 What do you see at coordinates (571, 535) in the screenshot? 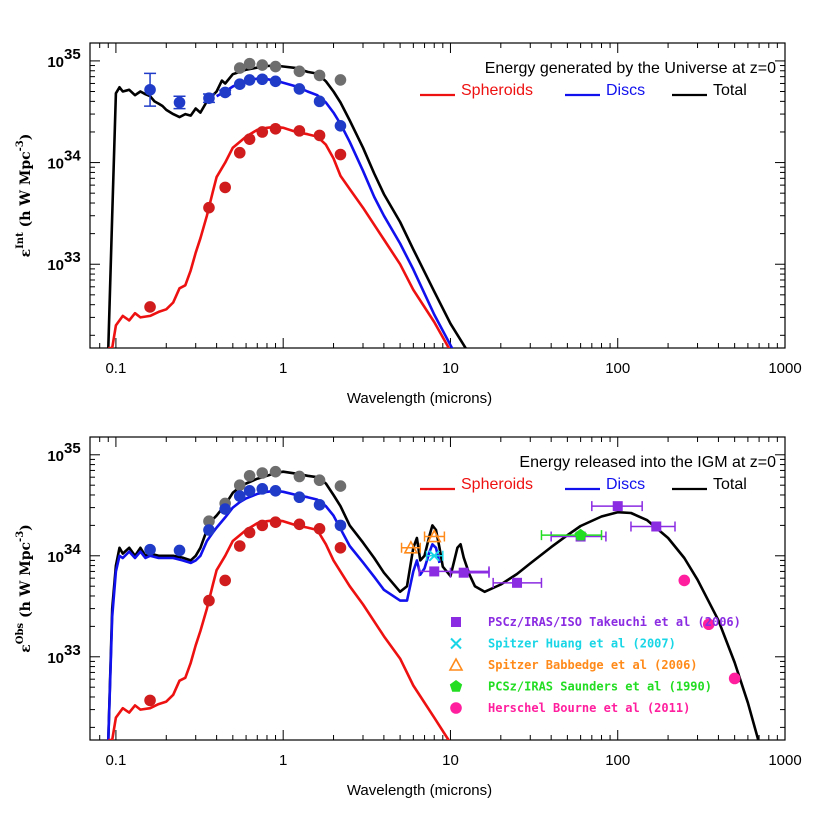
I see `error-bar-saunders` at bounding box center [571, 535].